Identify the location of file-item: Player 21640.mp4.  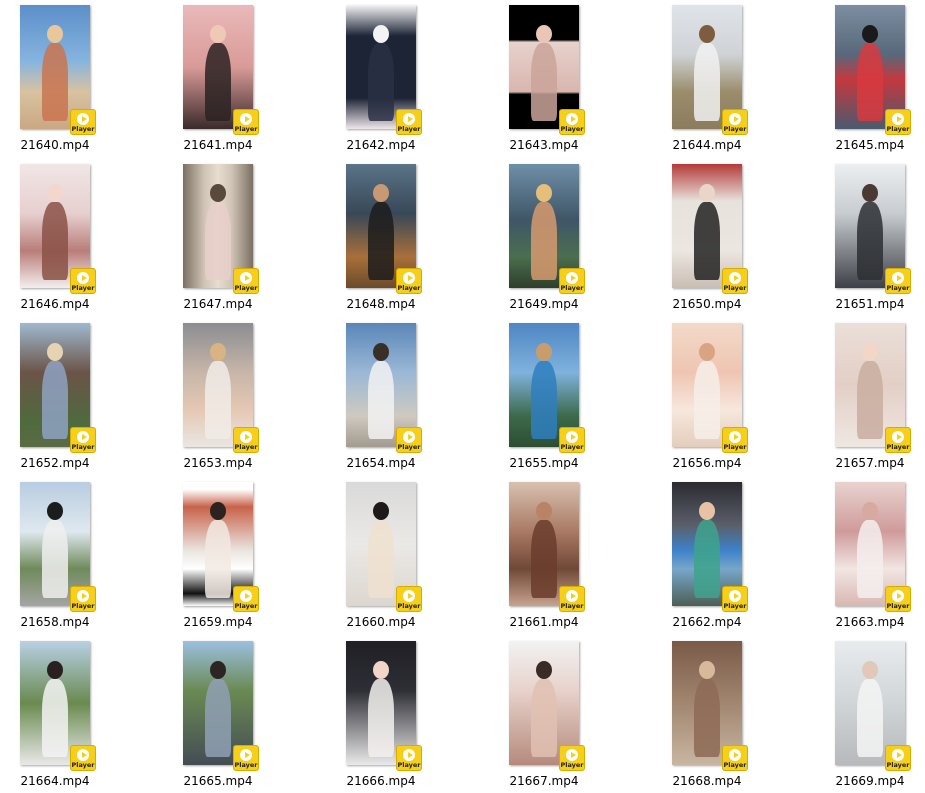
(57, 81).